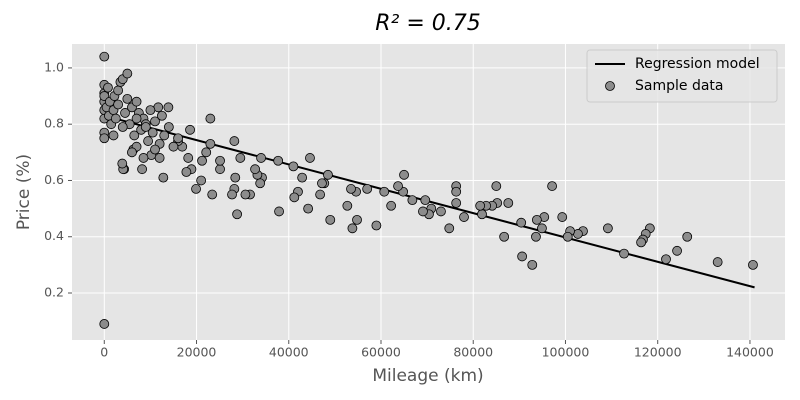  Describe the element at coordinates (610, 86) in the screenshot. I see `legend-marker` at that location.